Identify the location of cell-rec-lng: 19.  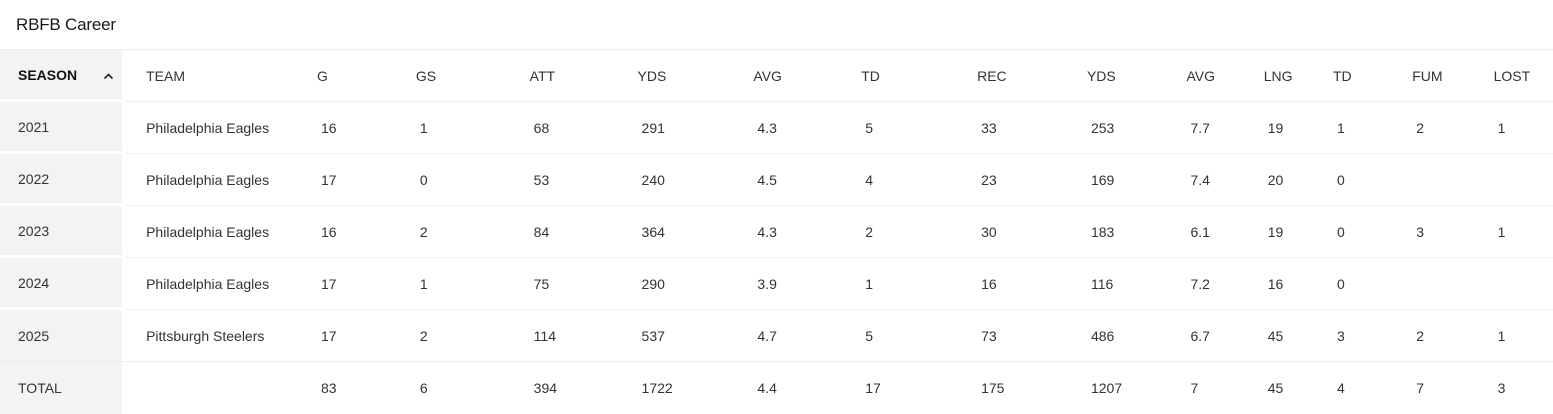
(1282, 232).